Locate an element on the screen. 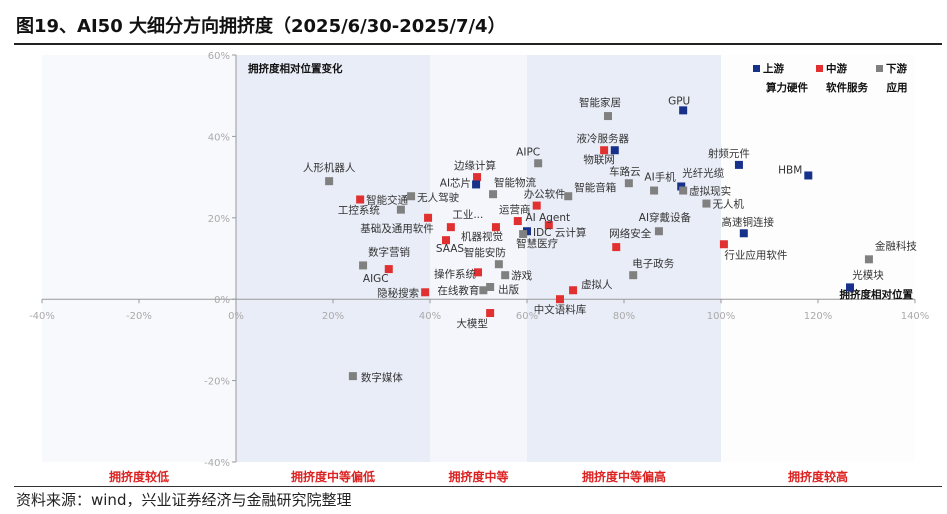 This screenshot has width=947, height=514. data-point-label: 办公软件 is located at coordinates (545, 194).